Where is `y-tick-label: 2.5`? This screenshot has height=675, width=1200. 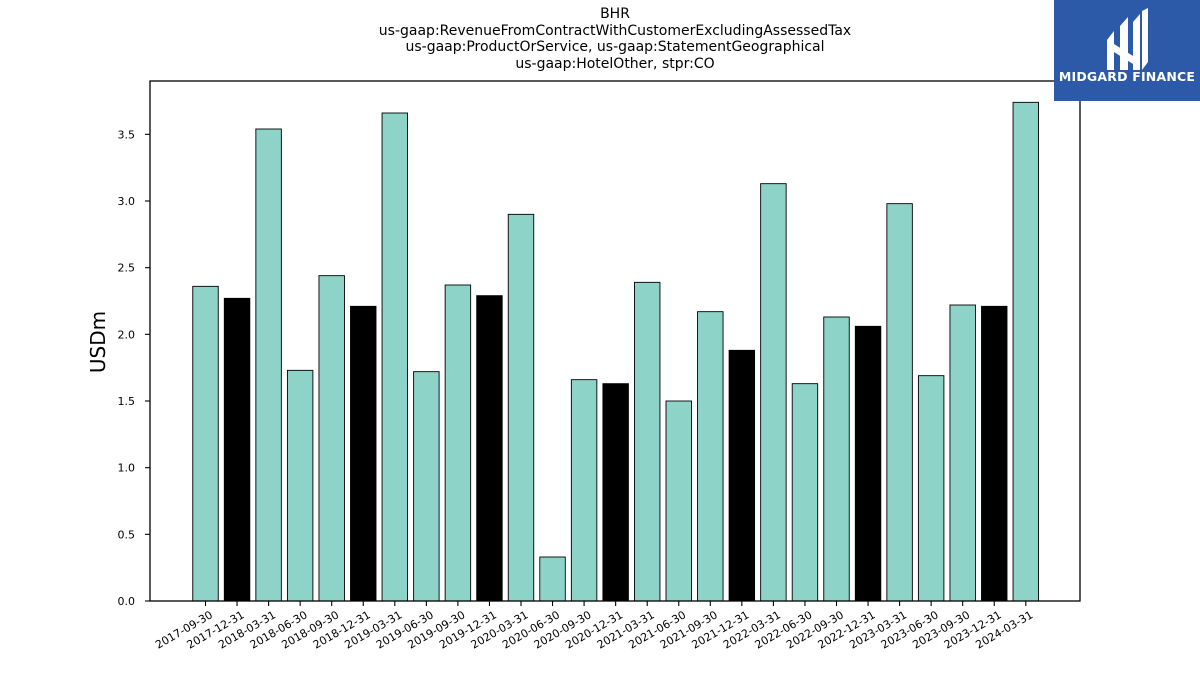
y-tick-label: 2.5 is located at coordinates (127, 268).